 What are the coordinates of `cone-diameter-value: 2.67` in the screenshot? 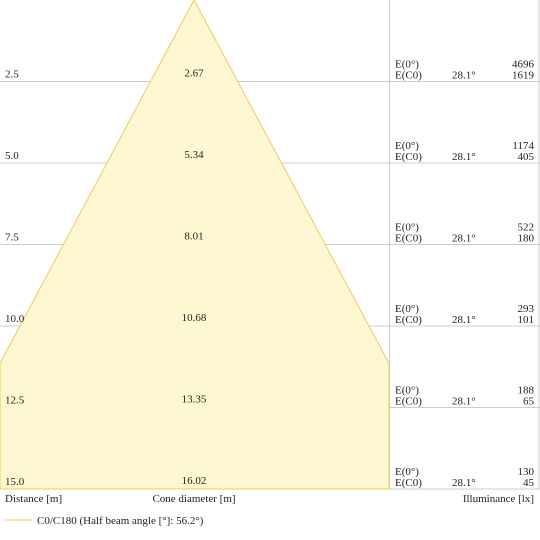 It's located at (194, 74).